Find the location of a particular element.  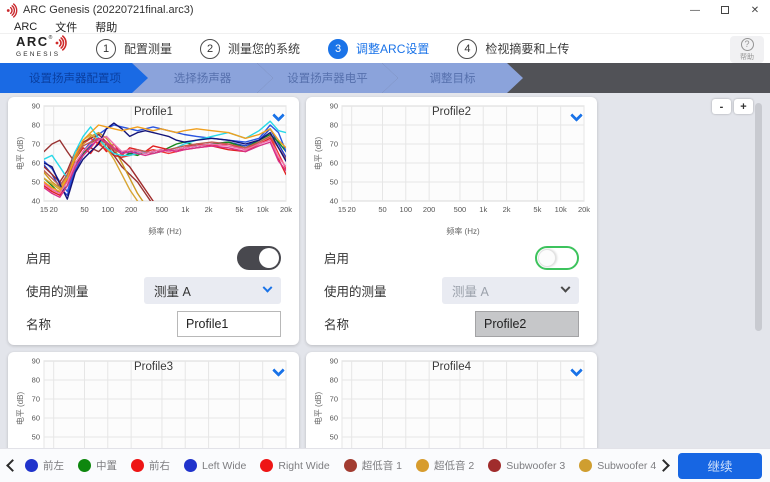

svg-text: 1k is located at coordinates (483, 209).